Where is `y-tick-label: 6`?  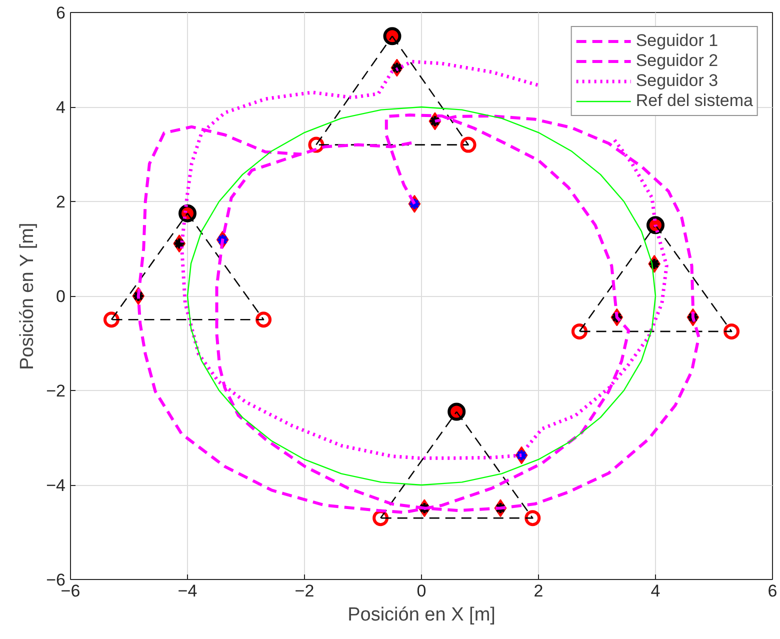
y-tick-label: 6 is located at coordinates (61, 13).